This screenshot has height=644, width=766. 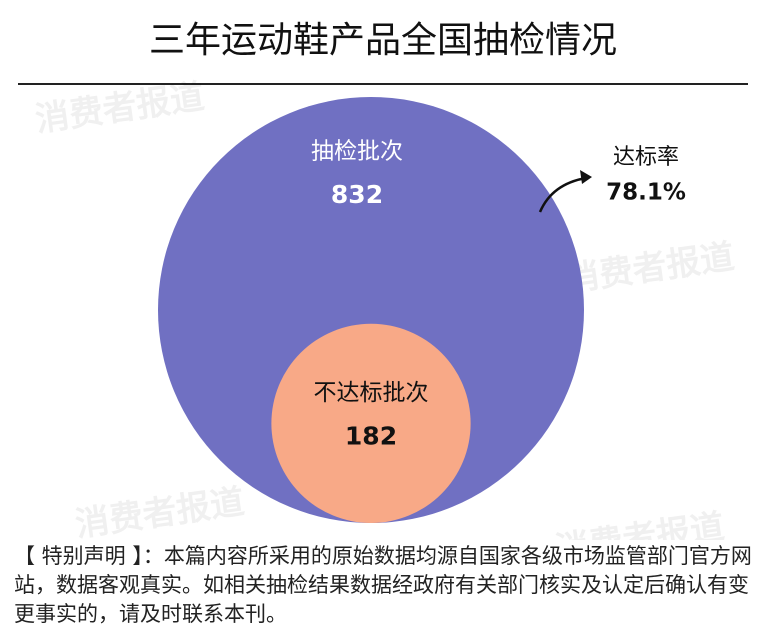 What do you see at coordinates (357, 152) in the screenshot?
I see `category-label: 抽检批次` at bounding box center [357, 152].